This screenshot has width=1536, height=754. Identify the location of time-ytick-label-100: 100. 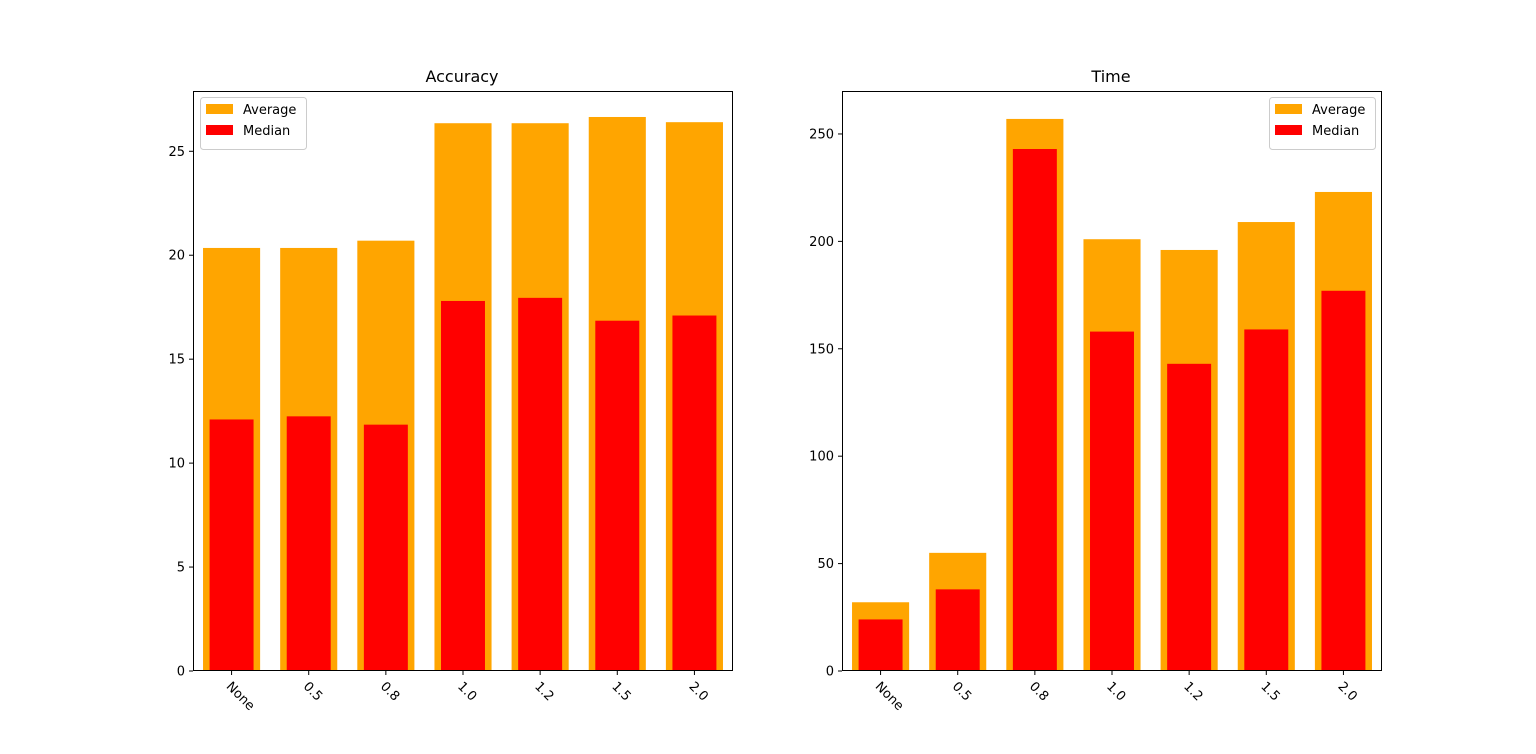
(821, 457).